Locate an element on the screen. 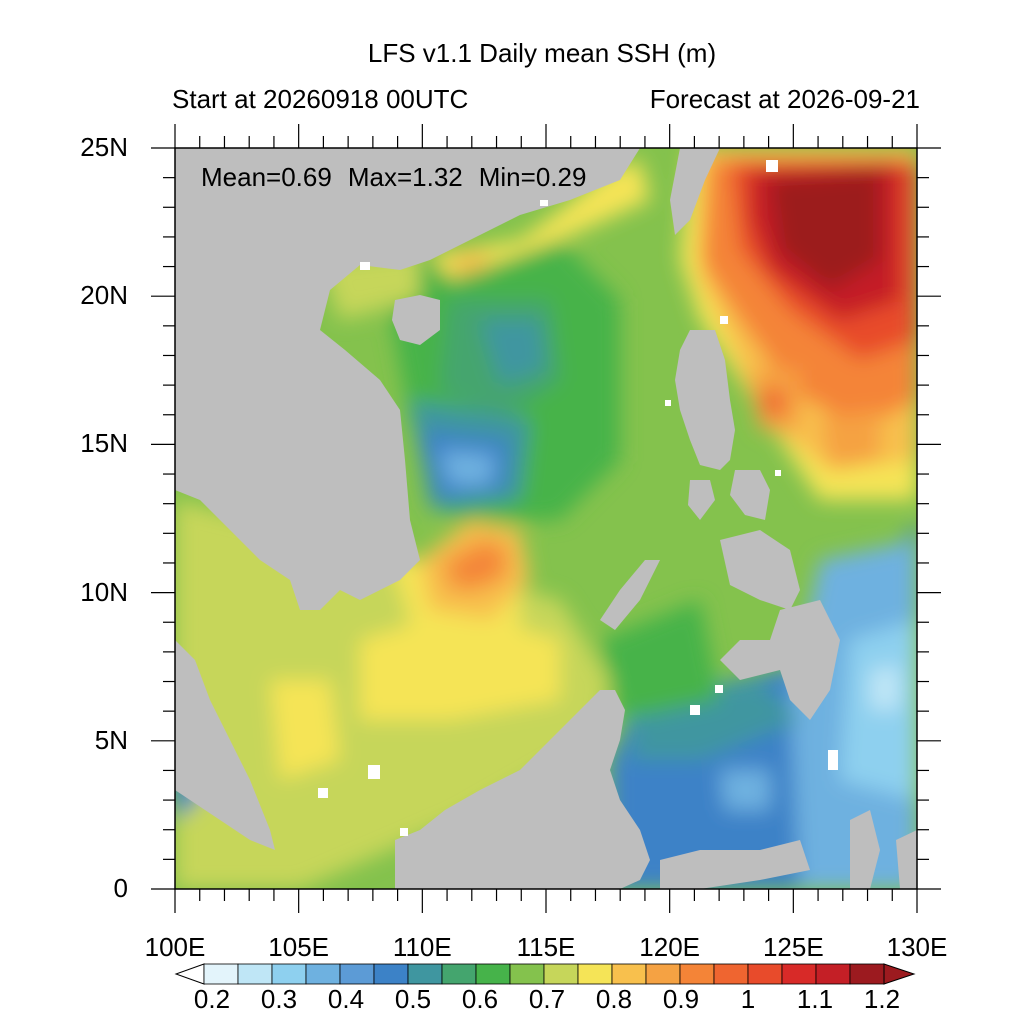 The height and width of the screenshot is (1024, 1024). colorbar-tick-label: 0.3 is located at coordinates (279, 999).